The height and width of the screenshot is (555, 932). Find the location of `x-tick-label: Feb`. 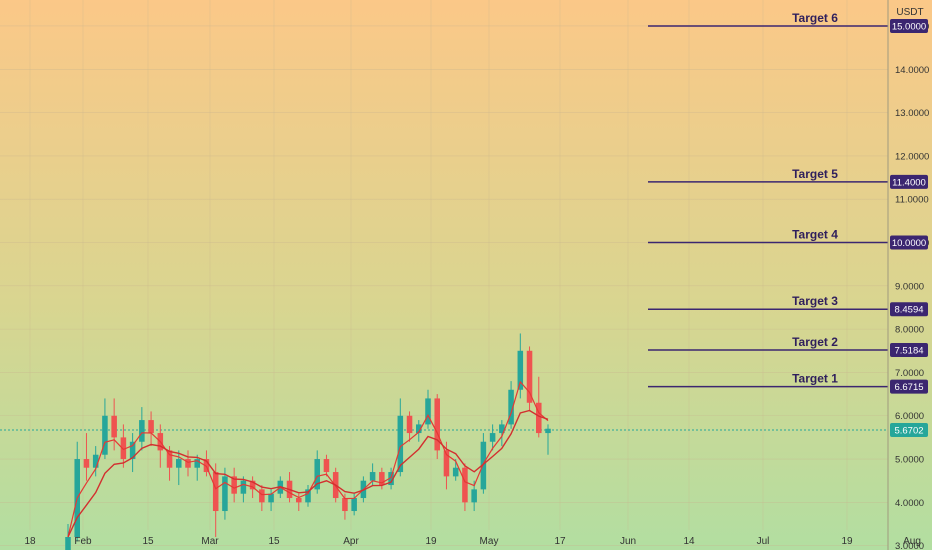

x-tick-label: Feb is located at coordinates (83, 541).